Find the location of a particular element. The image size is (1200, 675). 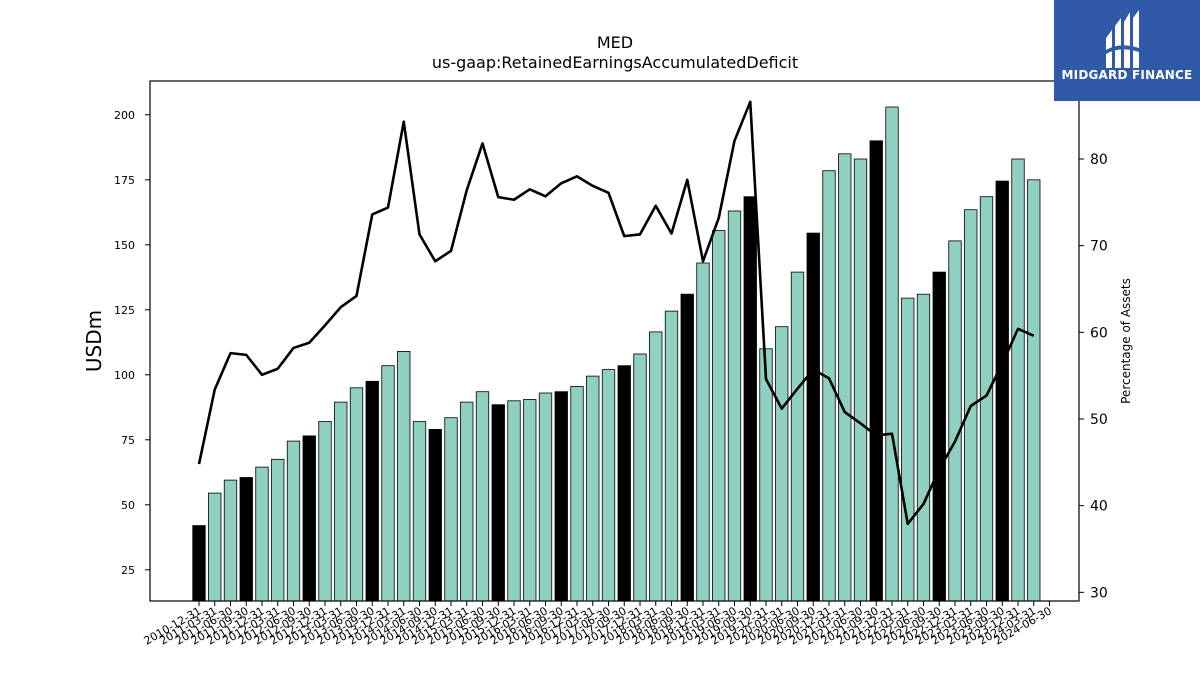

chart-title: MED is located at coordinates (615, 42).